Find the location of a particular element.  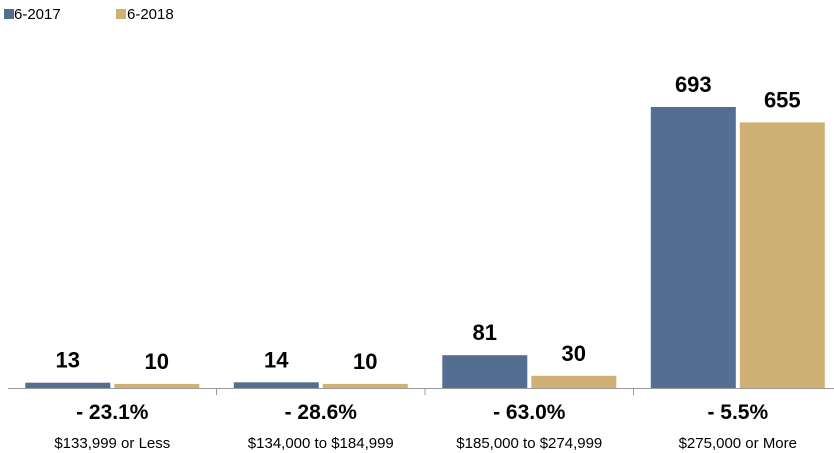

bar-6-2018-275-000-or-more is located at coordinates (782, 255).